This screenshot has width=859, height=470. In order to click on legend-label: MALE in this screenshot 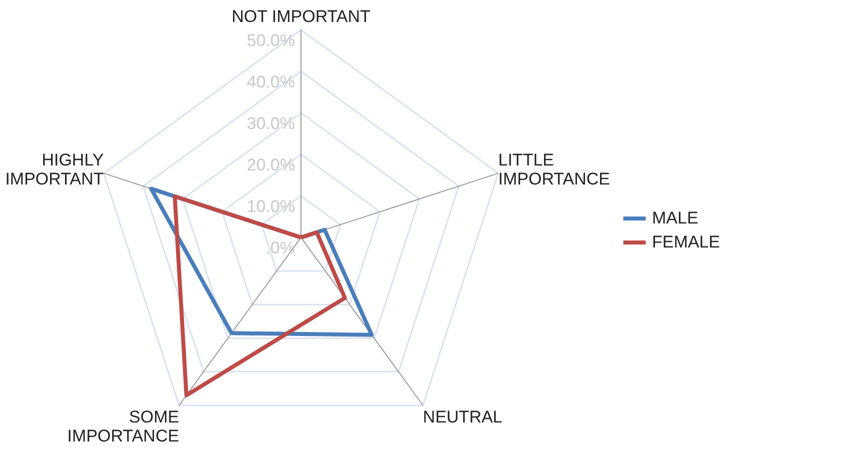, I will do `click(675, 218)`.